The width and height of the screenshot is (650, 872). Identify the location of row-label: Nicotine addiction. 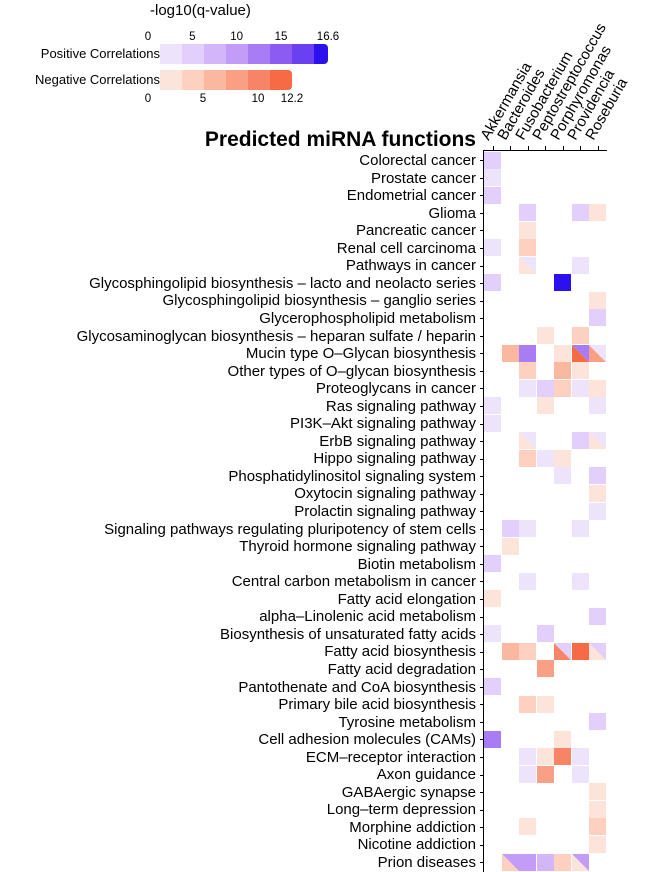
(416, 845).